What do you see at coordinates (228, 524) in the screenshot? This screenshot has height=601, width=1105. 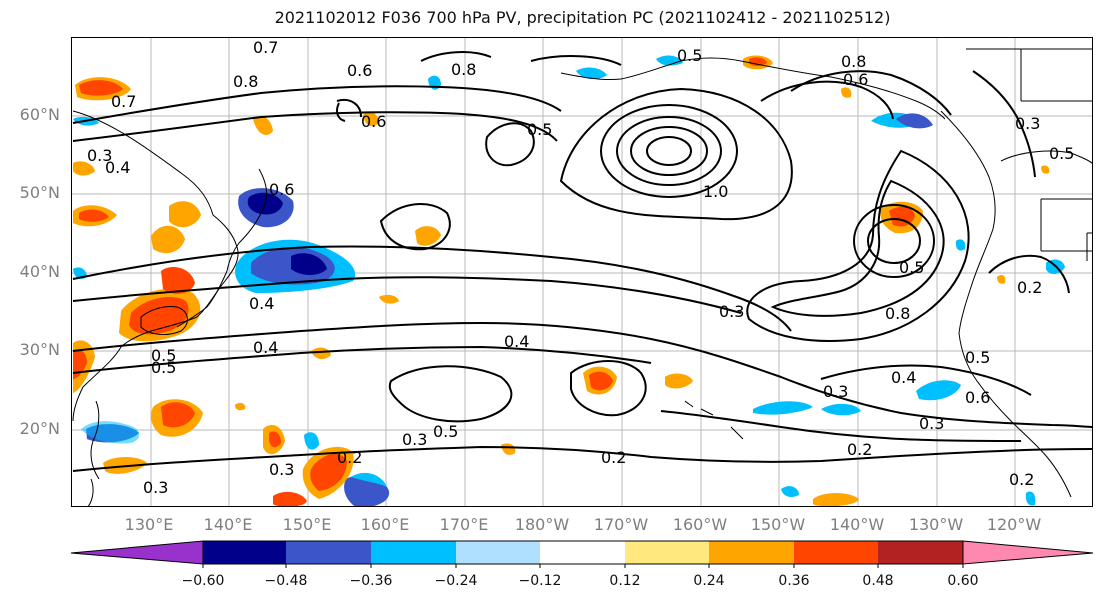 I see `lon-label-140e: 140°E` at bounding box center [228, 524].